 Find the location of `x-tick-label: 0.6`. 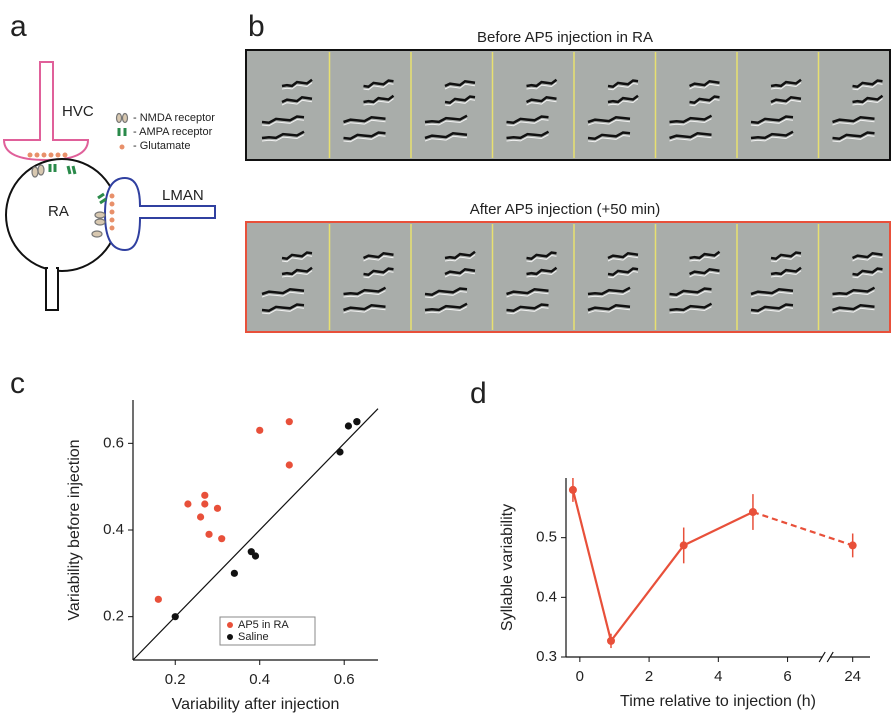

x-tick-label: 0.6 is located at coordinates (344, 679).